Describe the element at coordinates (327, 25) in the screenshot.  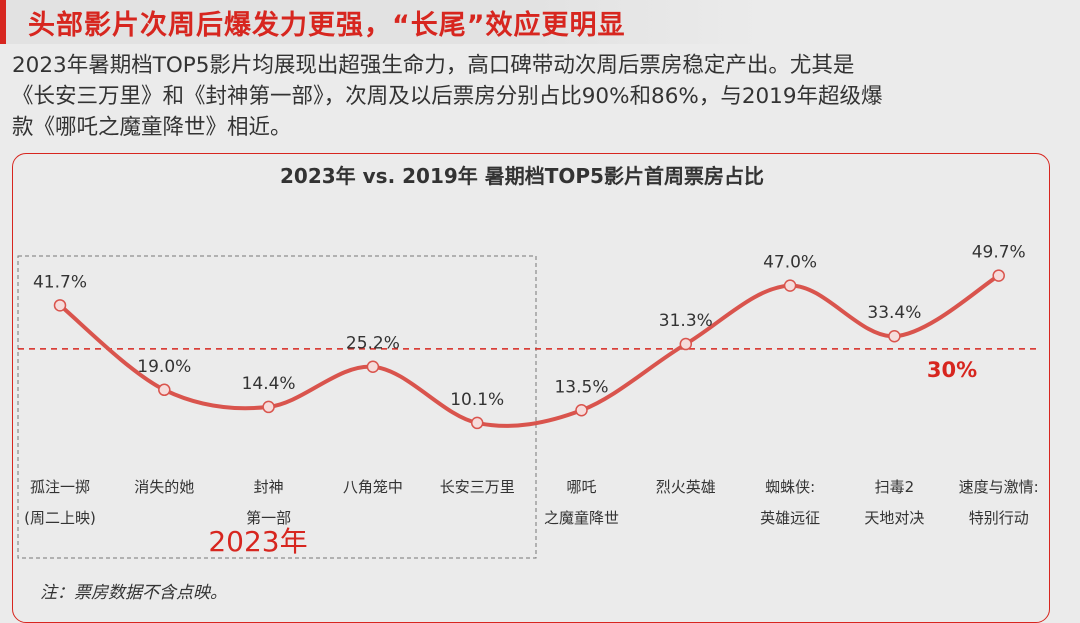
I see `headline-title: 头部影片次周后爆发力更强，“长尾”效应更明显` at that location.